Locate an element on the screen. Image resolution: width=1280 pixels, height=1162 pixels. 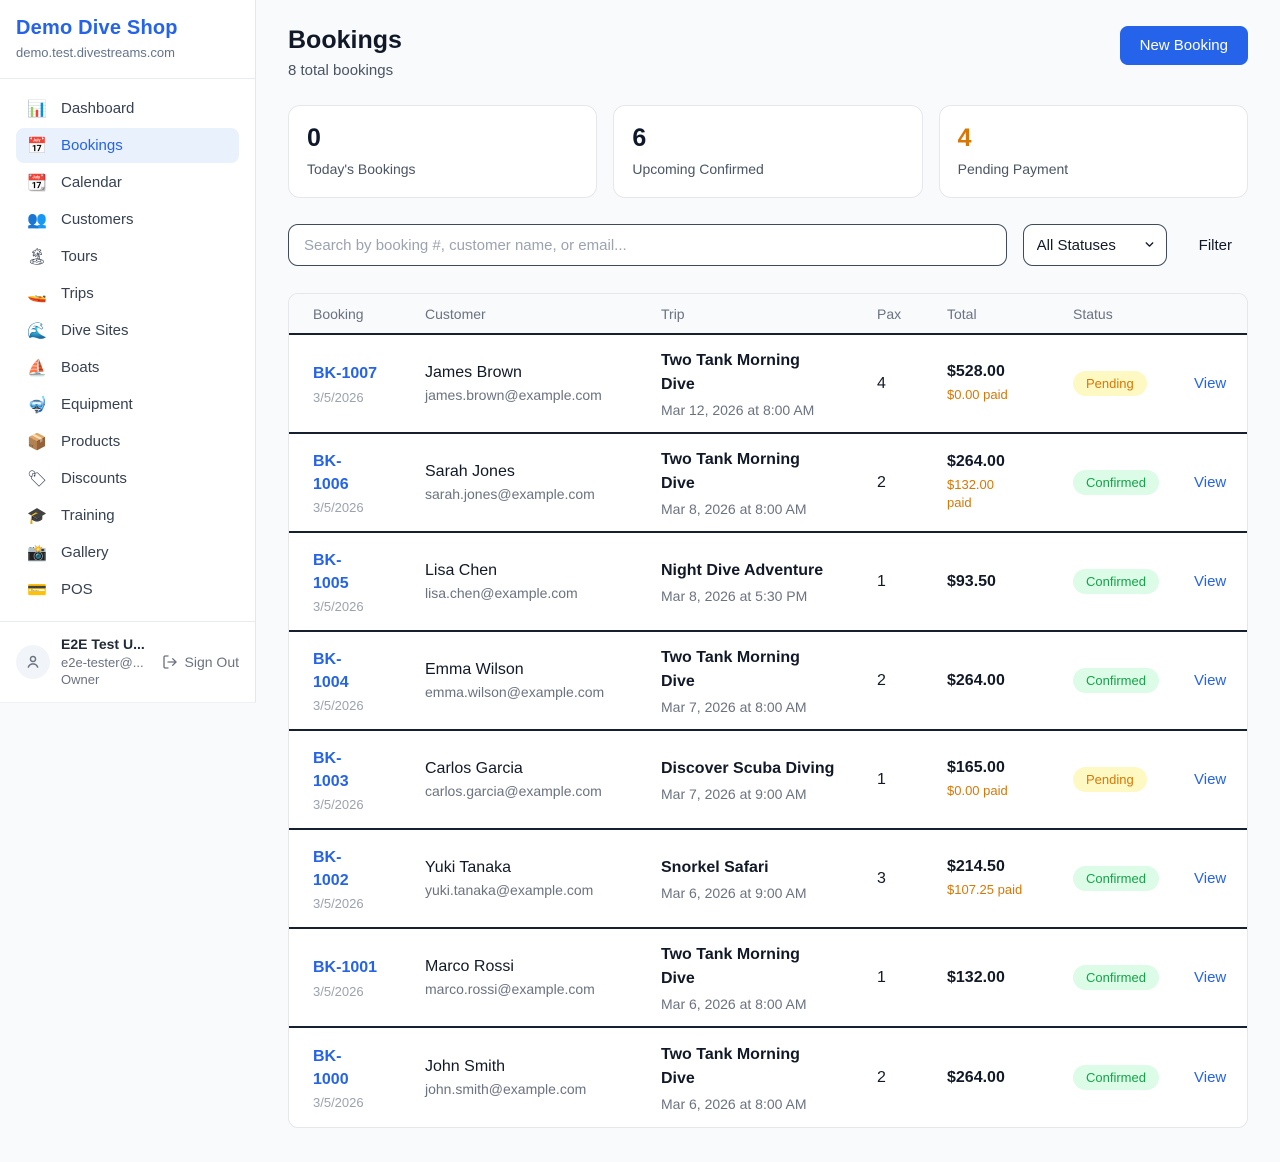
customer-name: Yuki Tanaka is located at coordinates (468, 867).